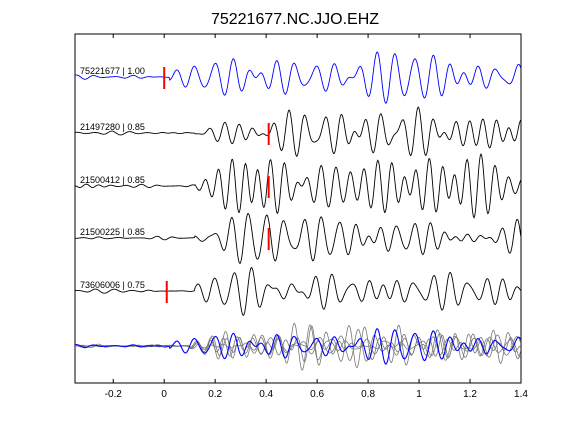 This screenshot has height=432, width=576. I want to click on chart-title: 75221677.NC.JJO.EHZ, so click(295, 19).